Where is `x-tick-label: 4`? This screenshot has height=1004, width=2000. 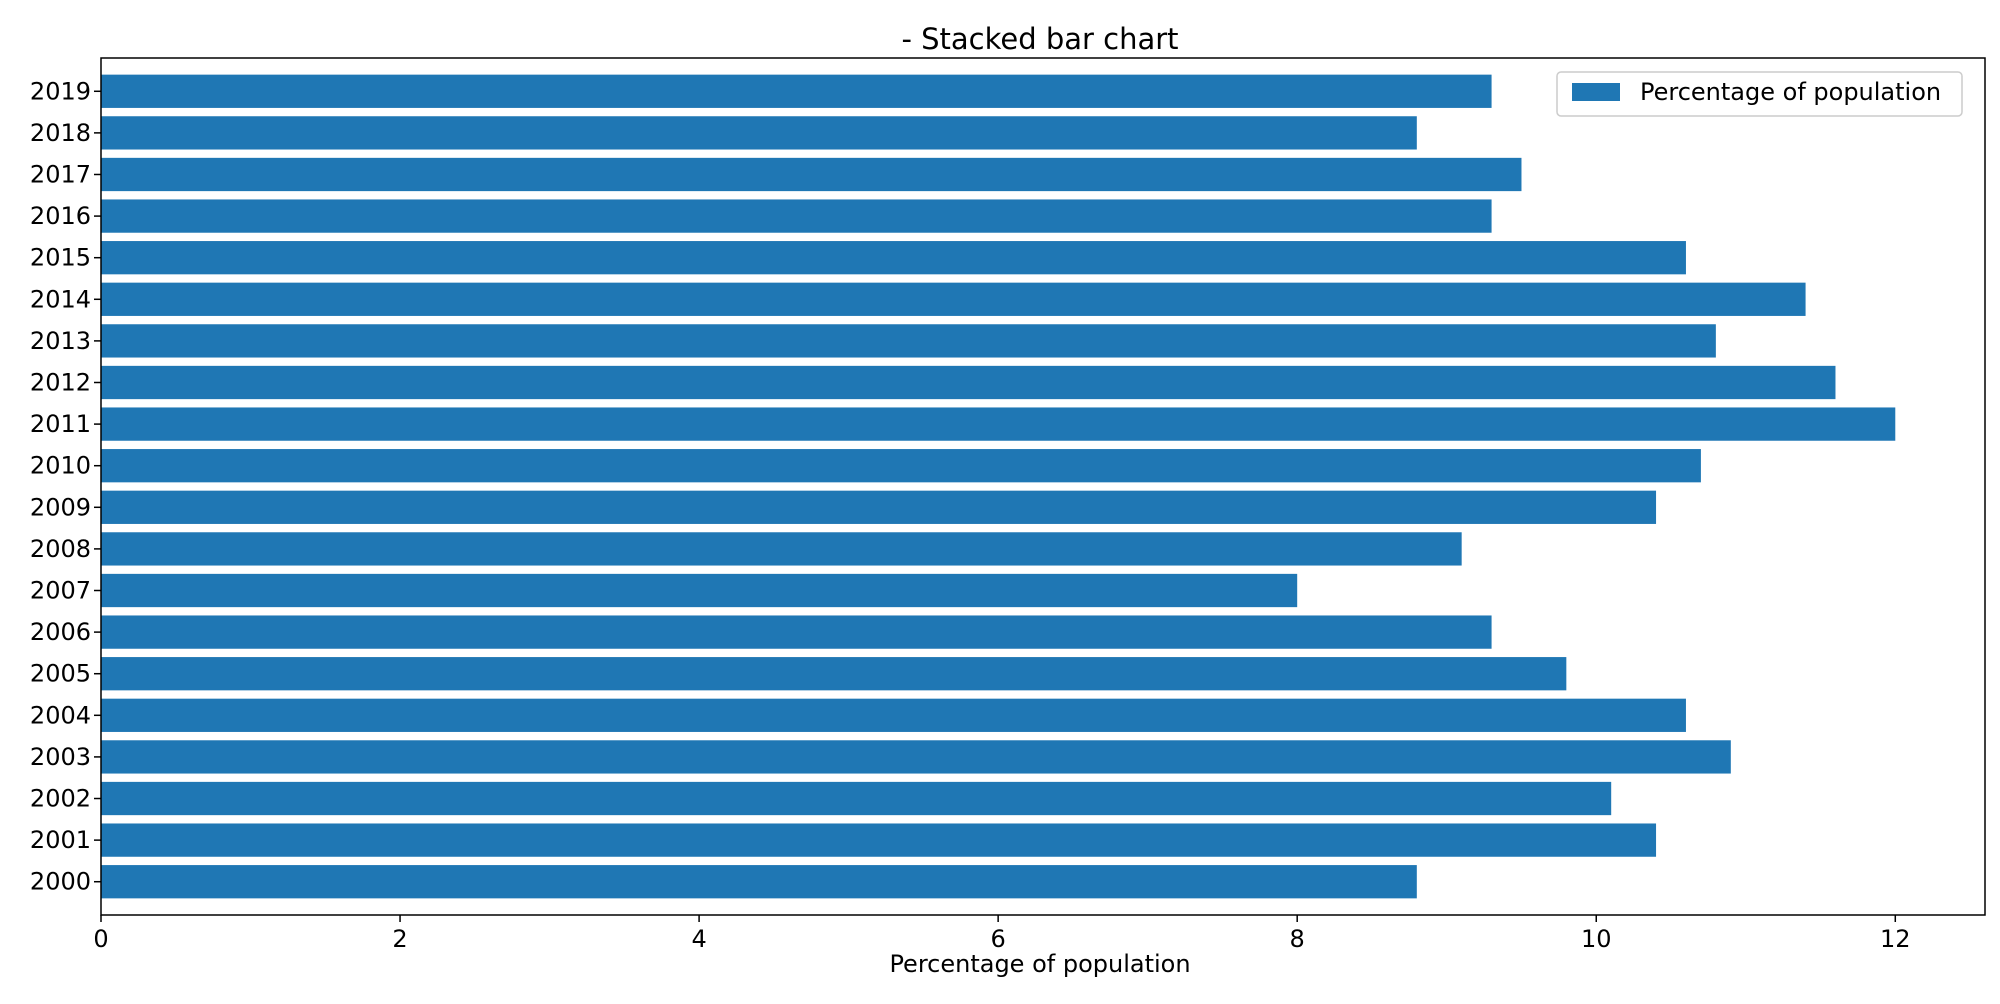 x-tick-label: 4 is located at coordinates (698, 939).